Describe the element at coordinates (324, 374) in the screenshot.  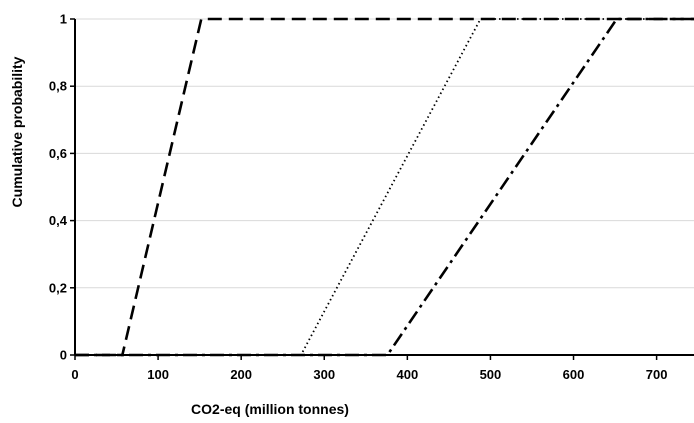
I see `x-tick-label: 300` at that location.